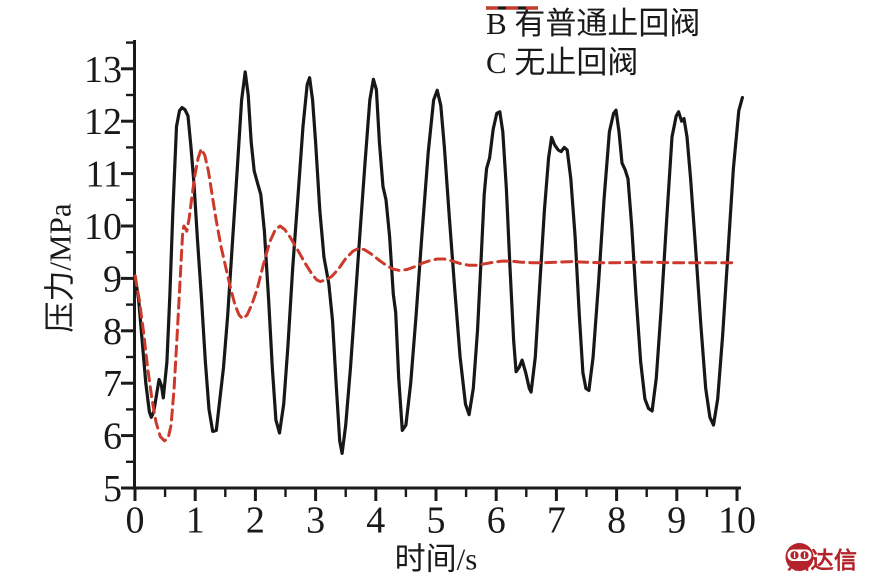 The height and width of the screenshot is (581, 893). What do you see at coordinates (512, 8) in the screenshot?
I see `legend-dashed-line-icon` at bounding box center [512, 8].